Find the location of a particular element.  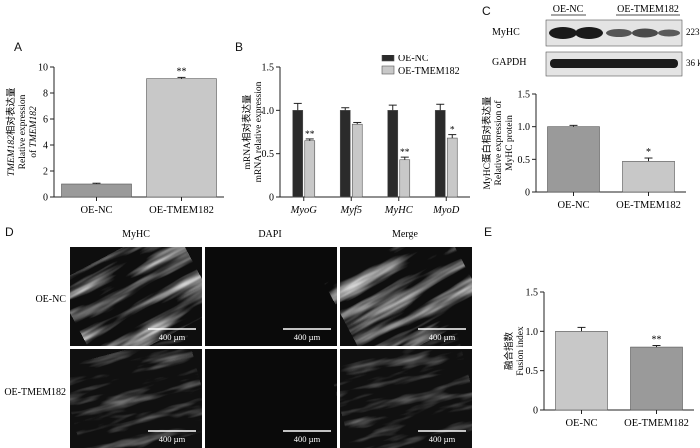

y-axis-label: Relative expression is located at coordinates (23, 131).